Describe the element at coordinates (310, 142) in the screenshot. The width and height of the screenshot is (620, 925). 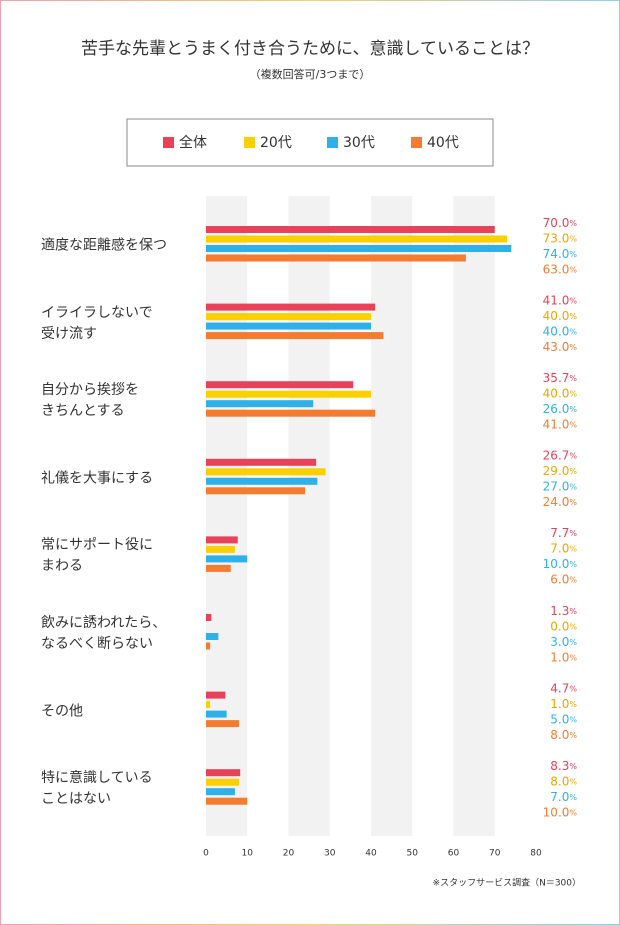
I see `legend-box` at that location.